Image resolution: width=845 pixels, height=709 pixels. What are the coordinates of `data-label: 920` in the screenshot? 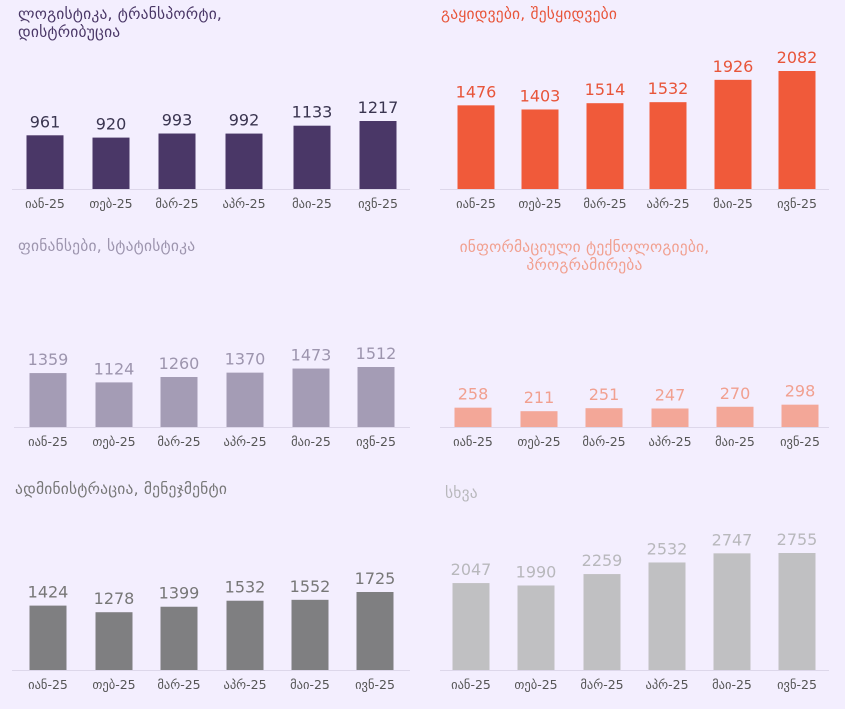 It's located at (111, 124).